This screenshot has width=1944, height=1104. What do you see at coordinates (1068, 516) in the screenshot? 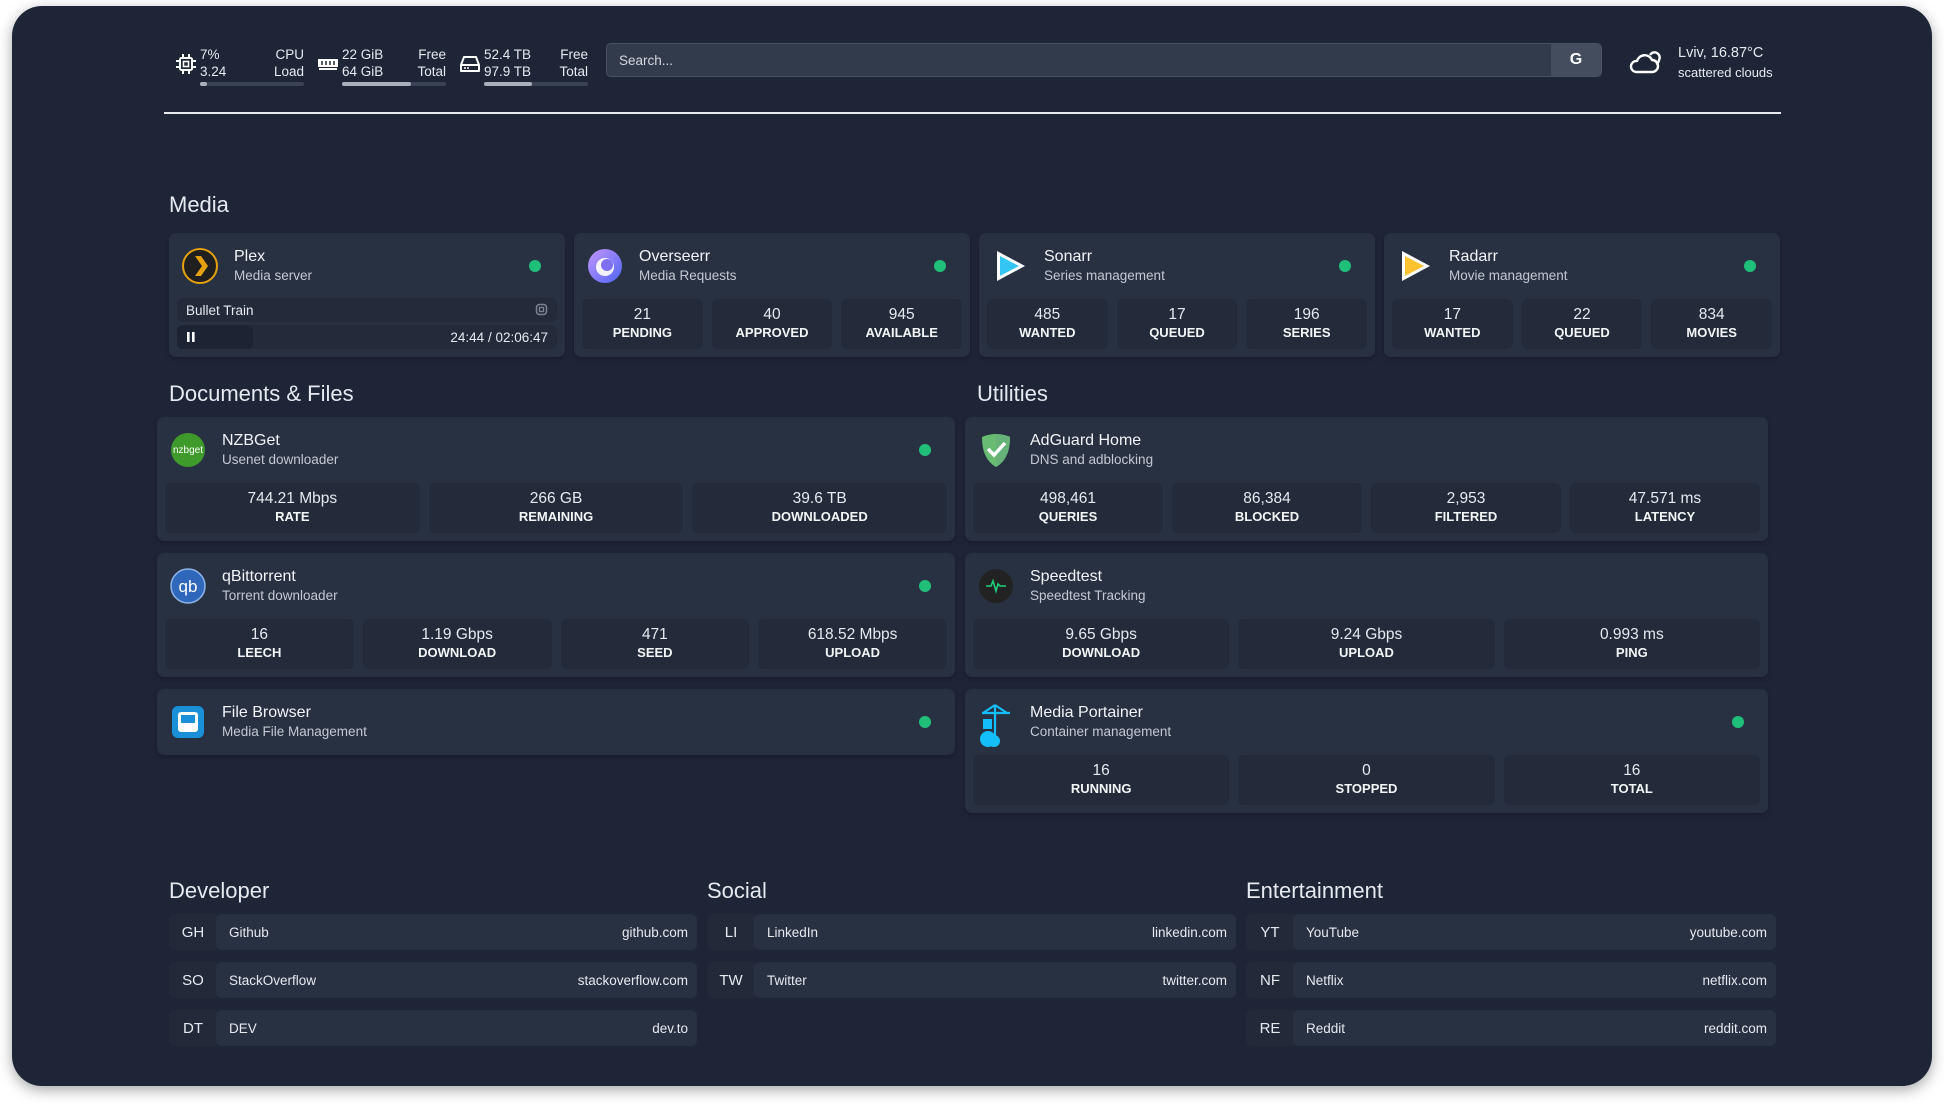
I see `stat-label: QUERIES` at bounding box center [1068, 516].